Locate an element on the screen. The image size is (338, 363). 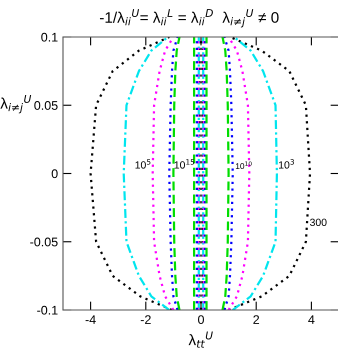
x-axis-title: λ$_{tt}$$^{U}$ is located at coordinates (200, 339).